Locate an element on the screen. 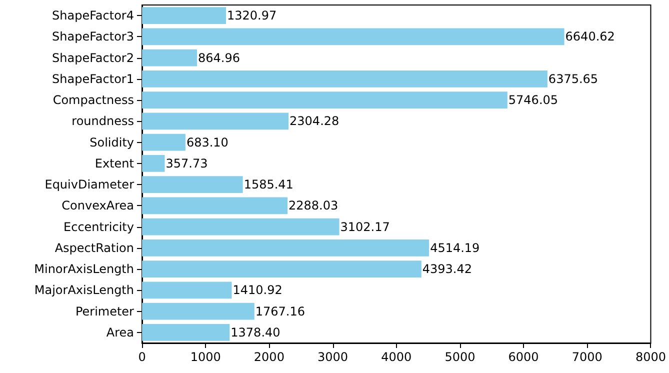 The image size is (669, 373). data-label: 5746.05 is located at coordinates (533, 100).